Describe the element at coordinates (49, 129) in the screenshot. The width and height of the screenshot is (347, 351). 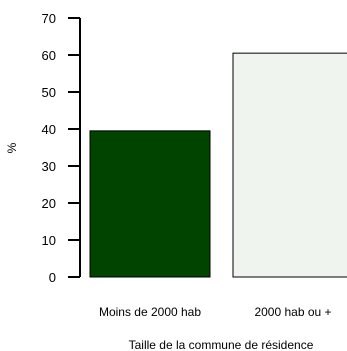
I see `y-tick-label: 40` at that location.